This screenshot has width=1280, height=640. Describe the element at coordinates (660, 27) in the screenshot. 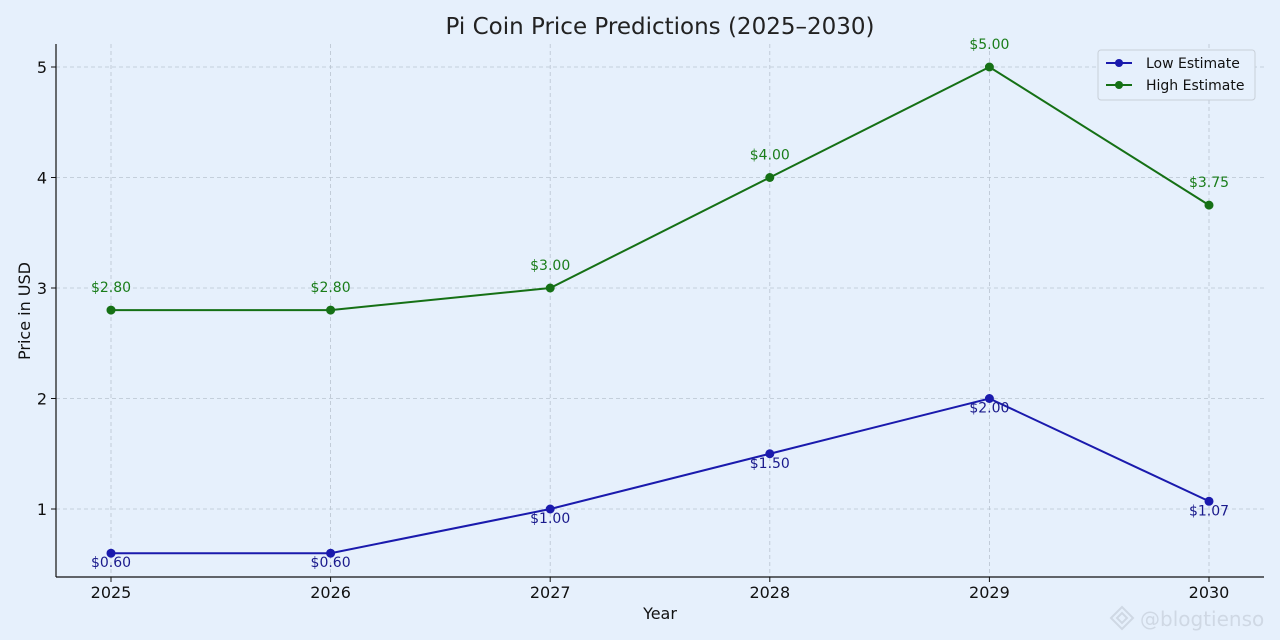

I see `chart-title: Pi Coin Price Predictions (2025–2030)` at that location.